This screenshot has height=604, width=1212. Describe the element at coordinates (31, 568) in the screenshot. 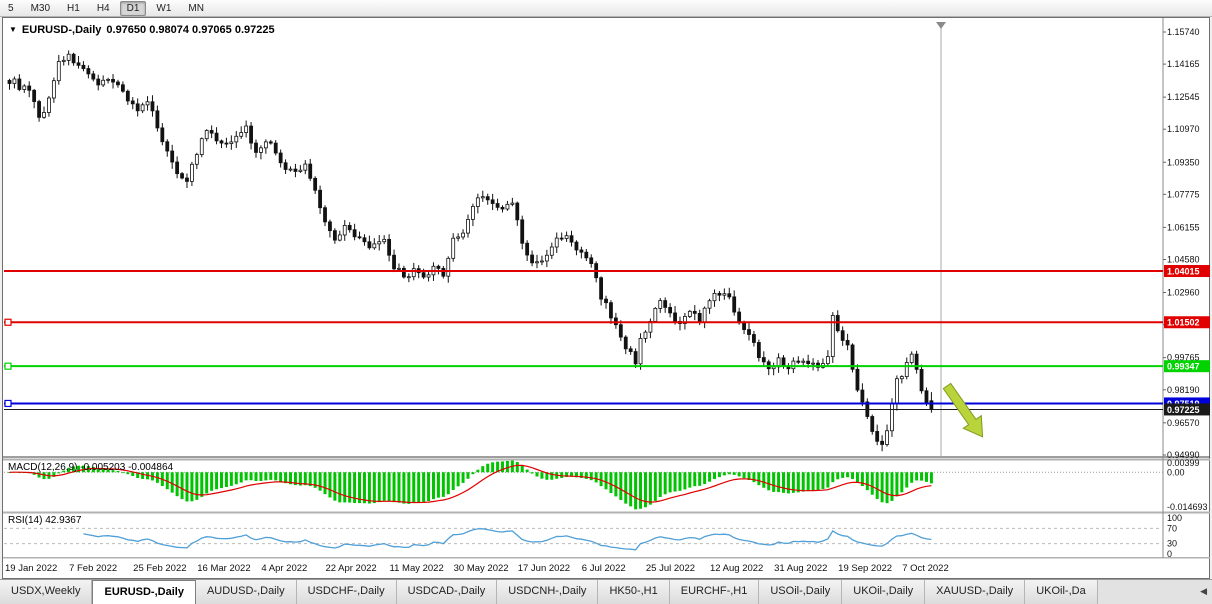

I see `svg-text: 19 Jan 2022` at that location.